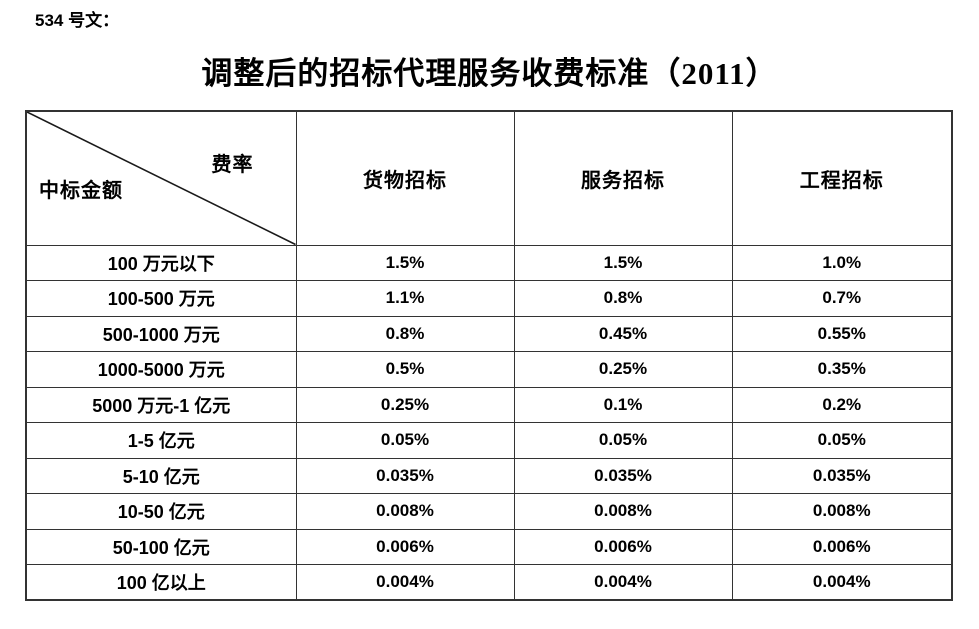  What do you see at coordinates (161, 475) in the screenshot?
I see `row-label-amount-range: 5-10 亿元` at bounding box center [161, 475].